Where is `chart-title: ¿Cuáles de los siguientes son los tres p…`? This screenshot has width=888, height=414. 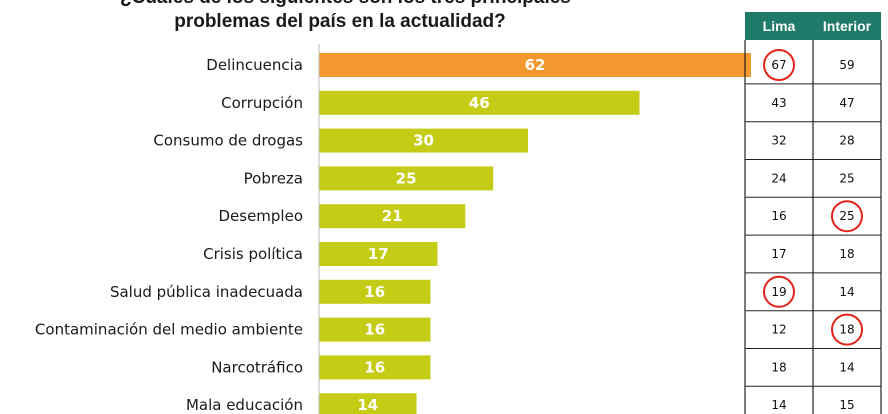 chart-title: ¿Cuáles de los siguientes son los tres p… is located at coordinates (345, 17).